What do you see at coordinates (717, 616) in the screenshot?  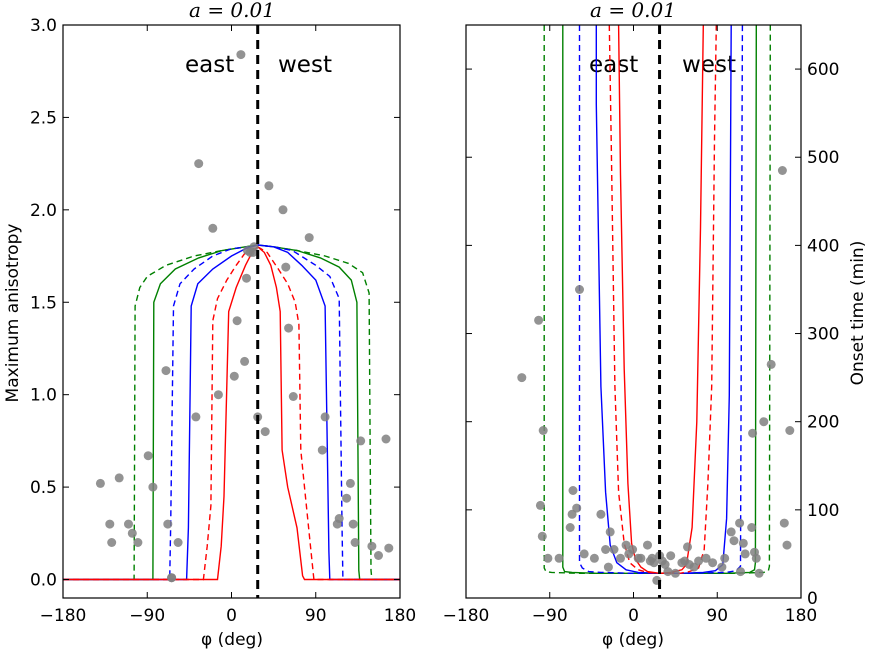 I see `x-tick-label: 90` at bounding box center [717, 616].